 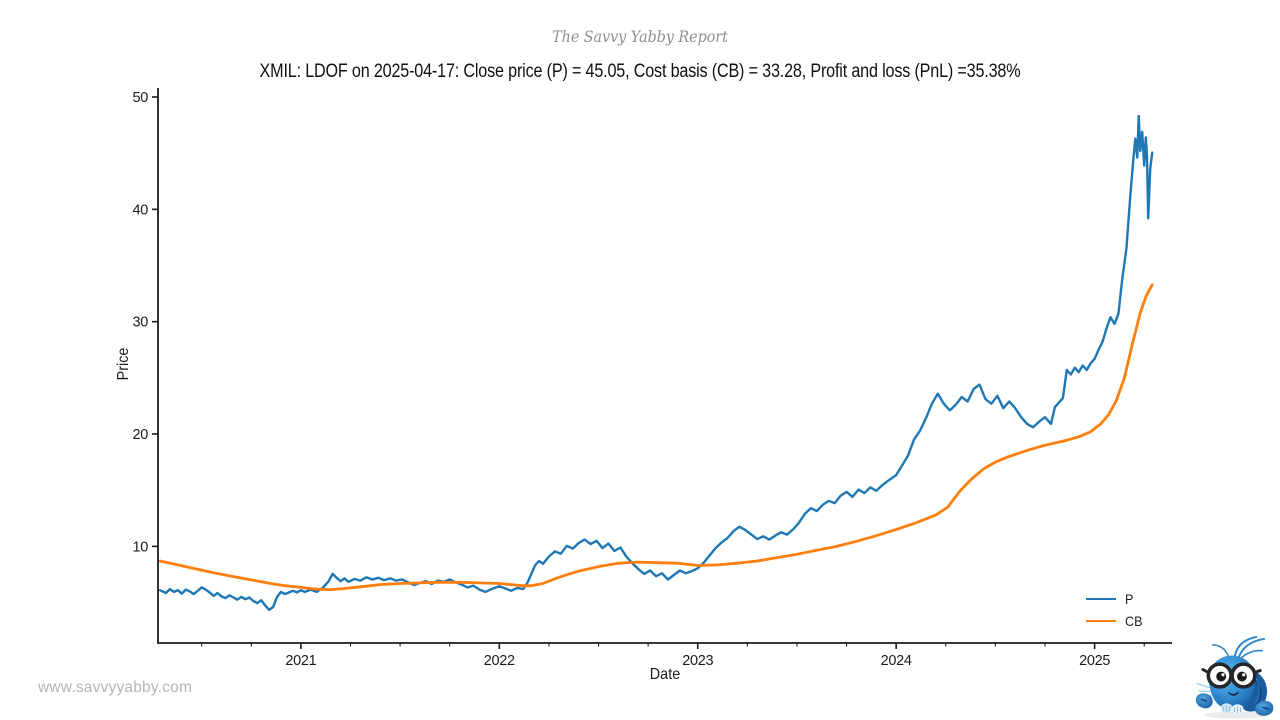 I want to click on cb-line-swatch-icon, so click(x=1101, y=621).